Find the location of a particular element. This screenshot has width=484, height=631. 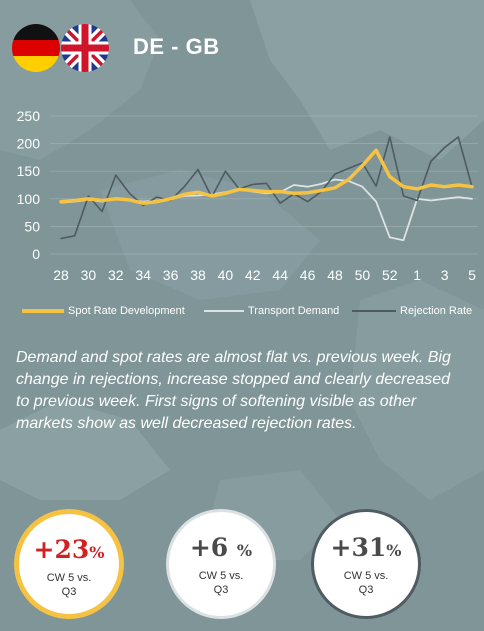

kpi-value: +6 % is located at coordinates (221, 549).